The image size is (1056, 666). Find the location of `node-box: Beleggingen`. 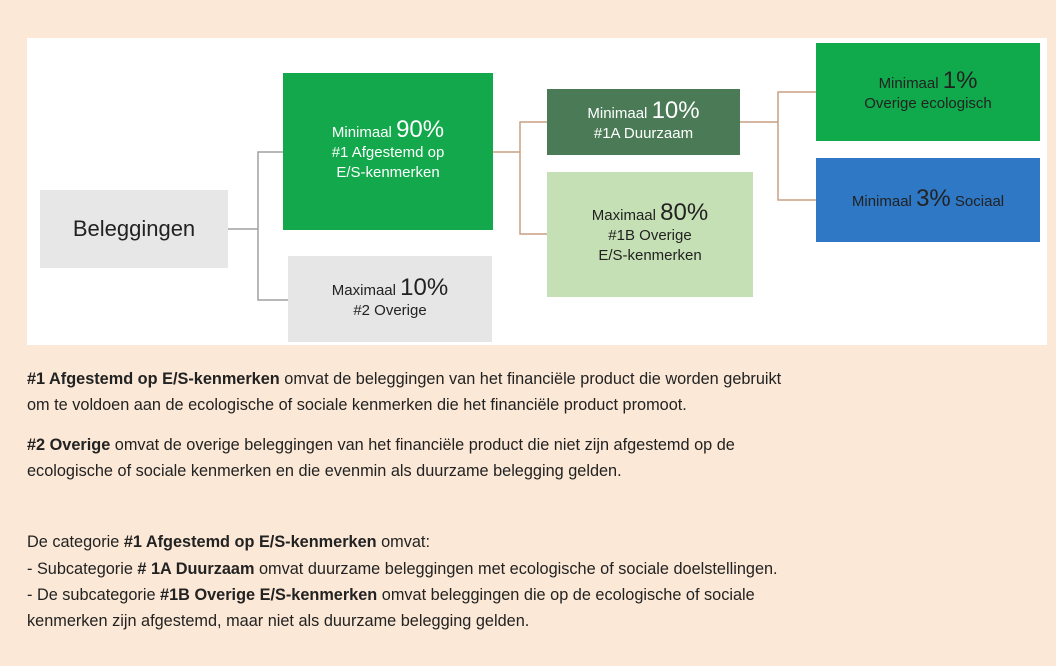

node-box: Beleggingen is located at coordinates (134, 229).